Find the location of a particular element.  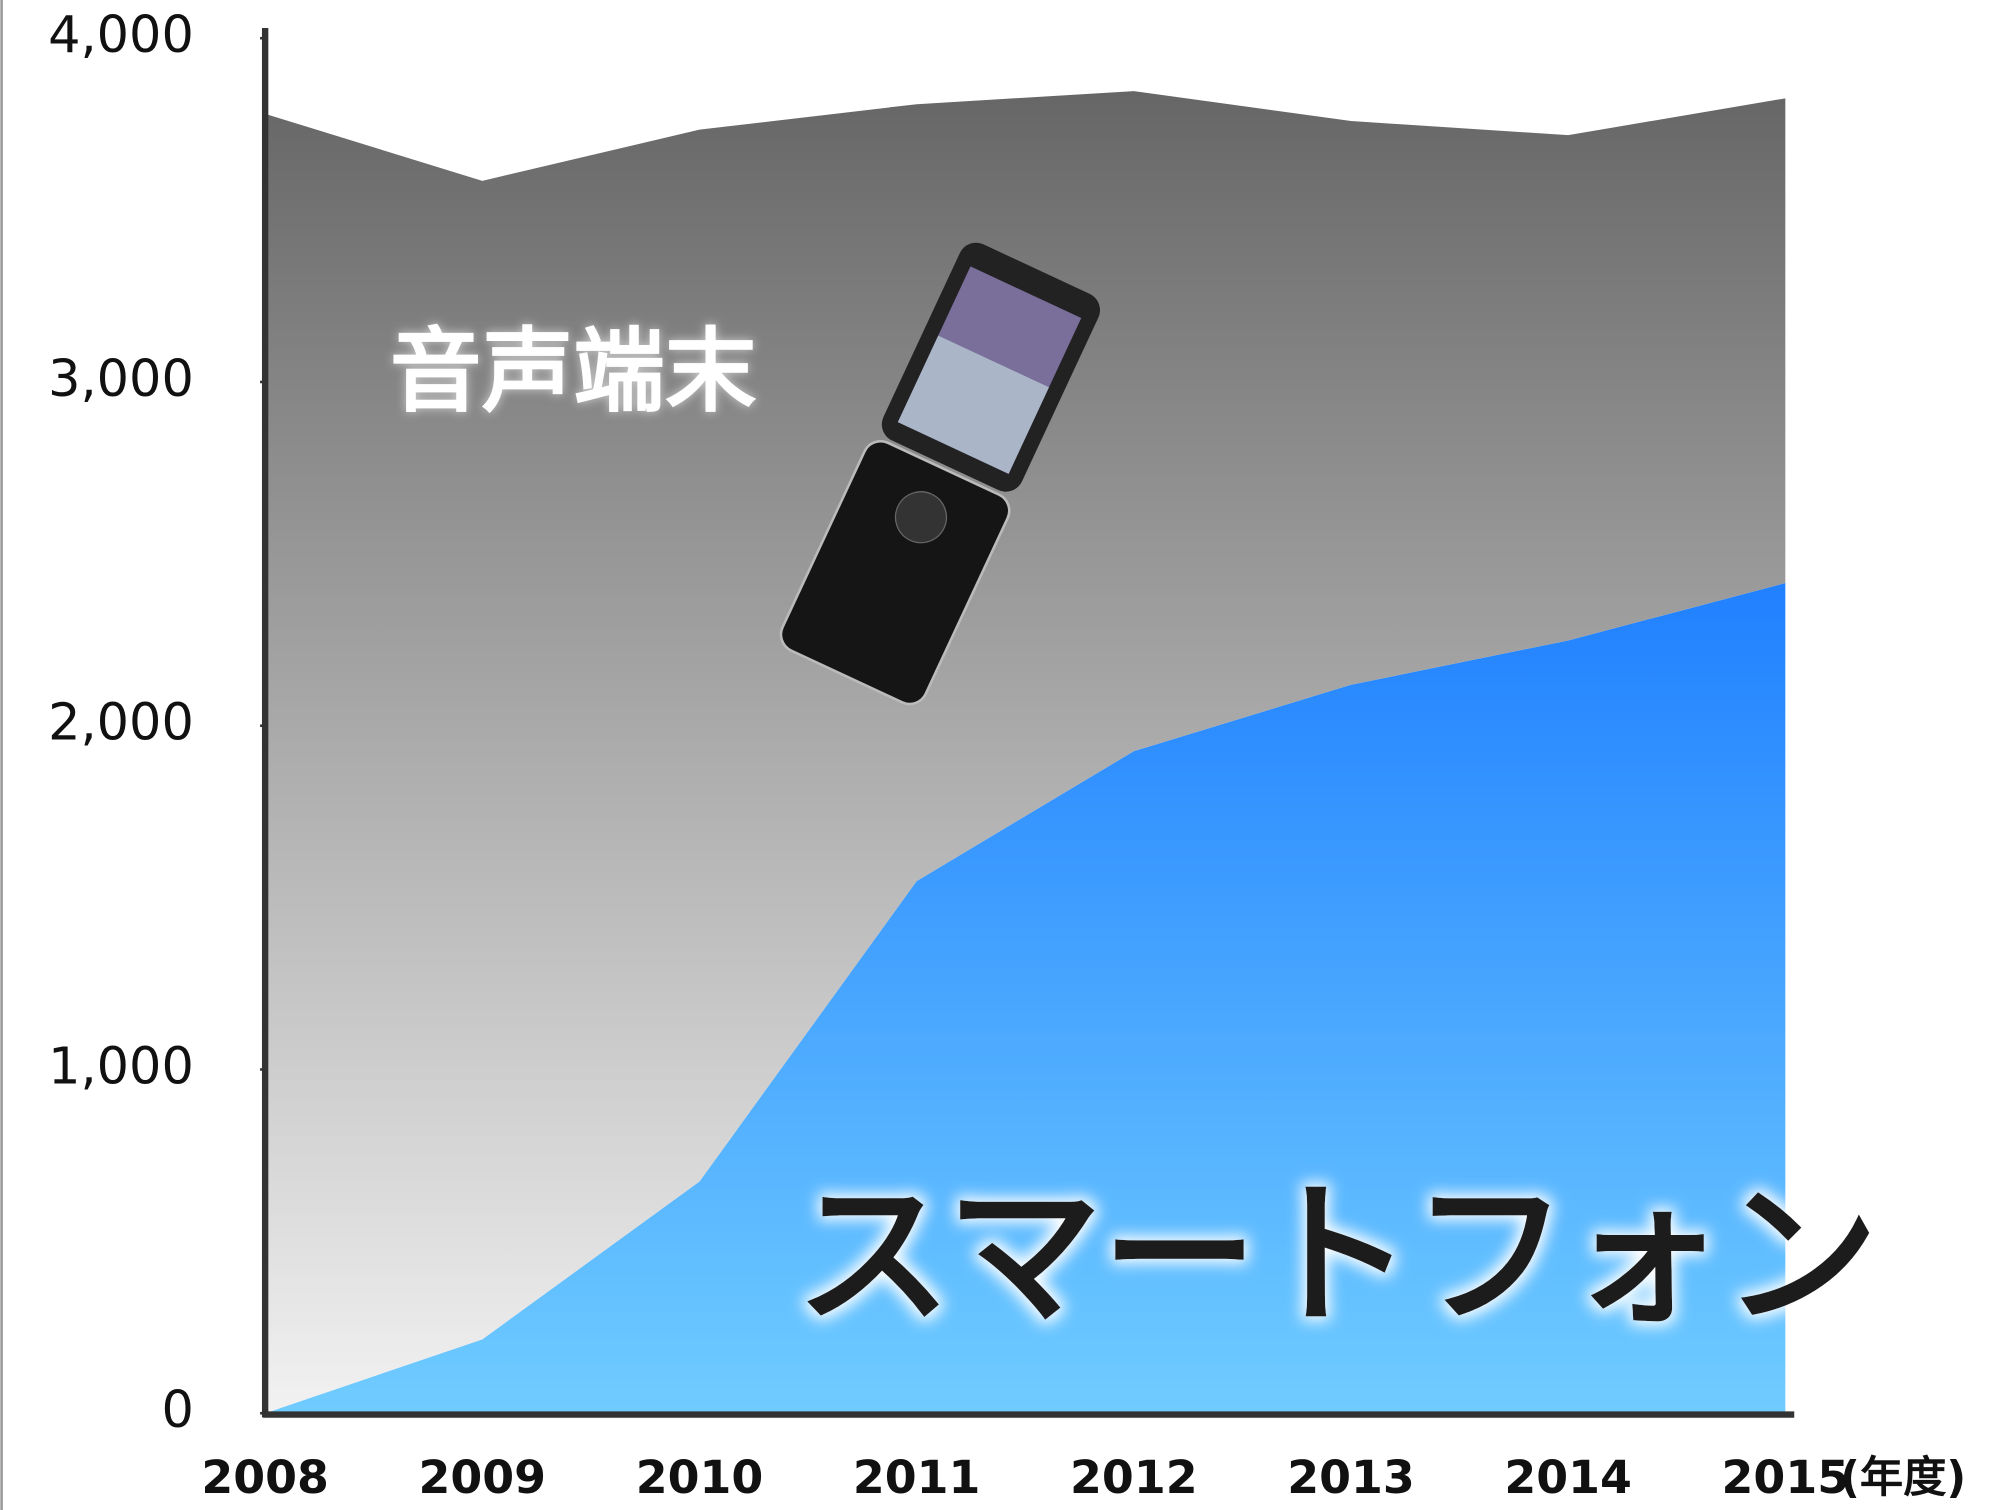

x-tick-label: 2015 is located at coordinates (1786, 1477).